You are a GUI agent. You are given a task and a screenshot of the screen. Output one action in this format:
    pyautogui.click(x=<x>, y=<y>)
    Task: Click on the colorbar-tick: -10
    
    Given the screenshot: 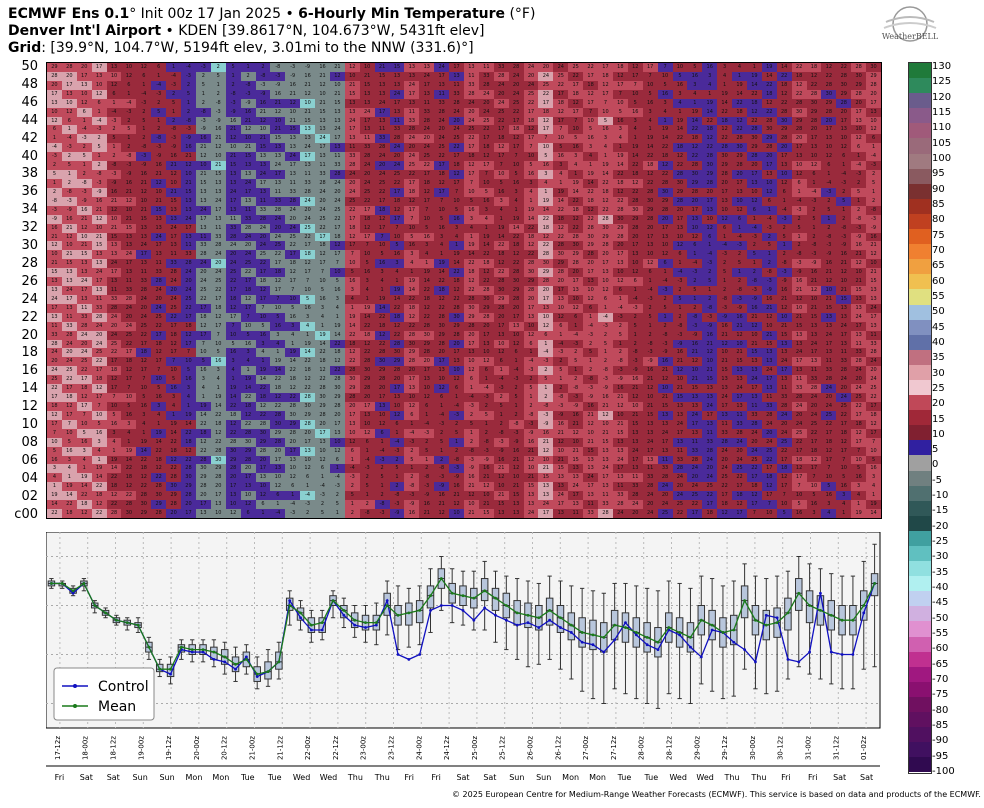 What is the action you would take?
    pyautogui.click(x=940, y=496)
    